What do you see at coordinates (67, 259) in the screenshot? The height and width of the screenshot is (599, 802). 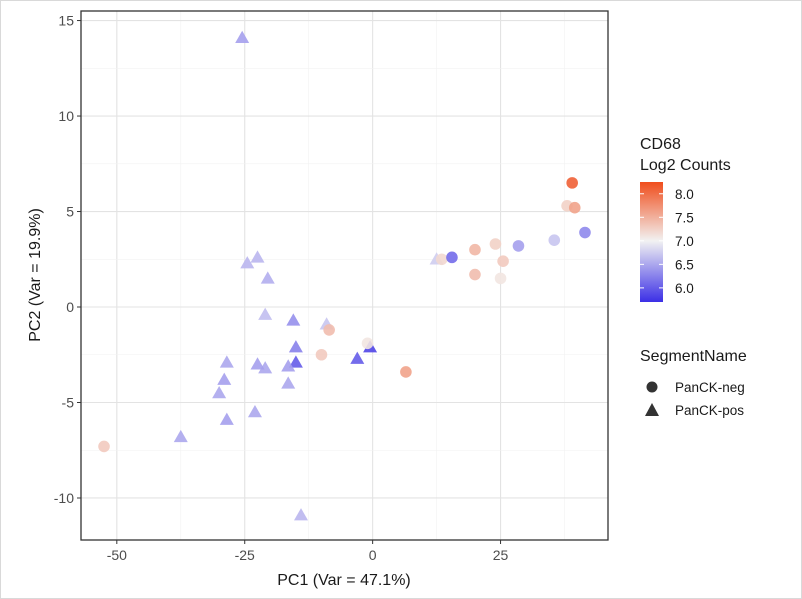 I see `y-axis-ticks: -10 -5 0 5 10 15` at bounding box center [67, 259].